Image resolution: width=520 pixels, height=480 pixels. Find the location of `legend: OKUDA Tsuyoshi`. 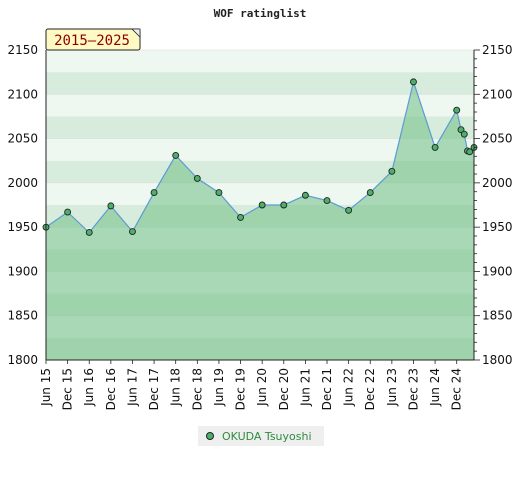

legend: OKUDA Tsuyoshi is located at coordinates (261, 436).